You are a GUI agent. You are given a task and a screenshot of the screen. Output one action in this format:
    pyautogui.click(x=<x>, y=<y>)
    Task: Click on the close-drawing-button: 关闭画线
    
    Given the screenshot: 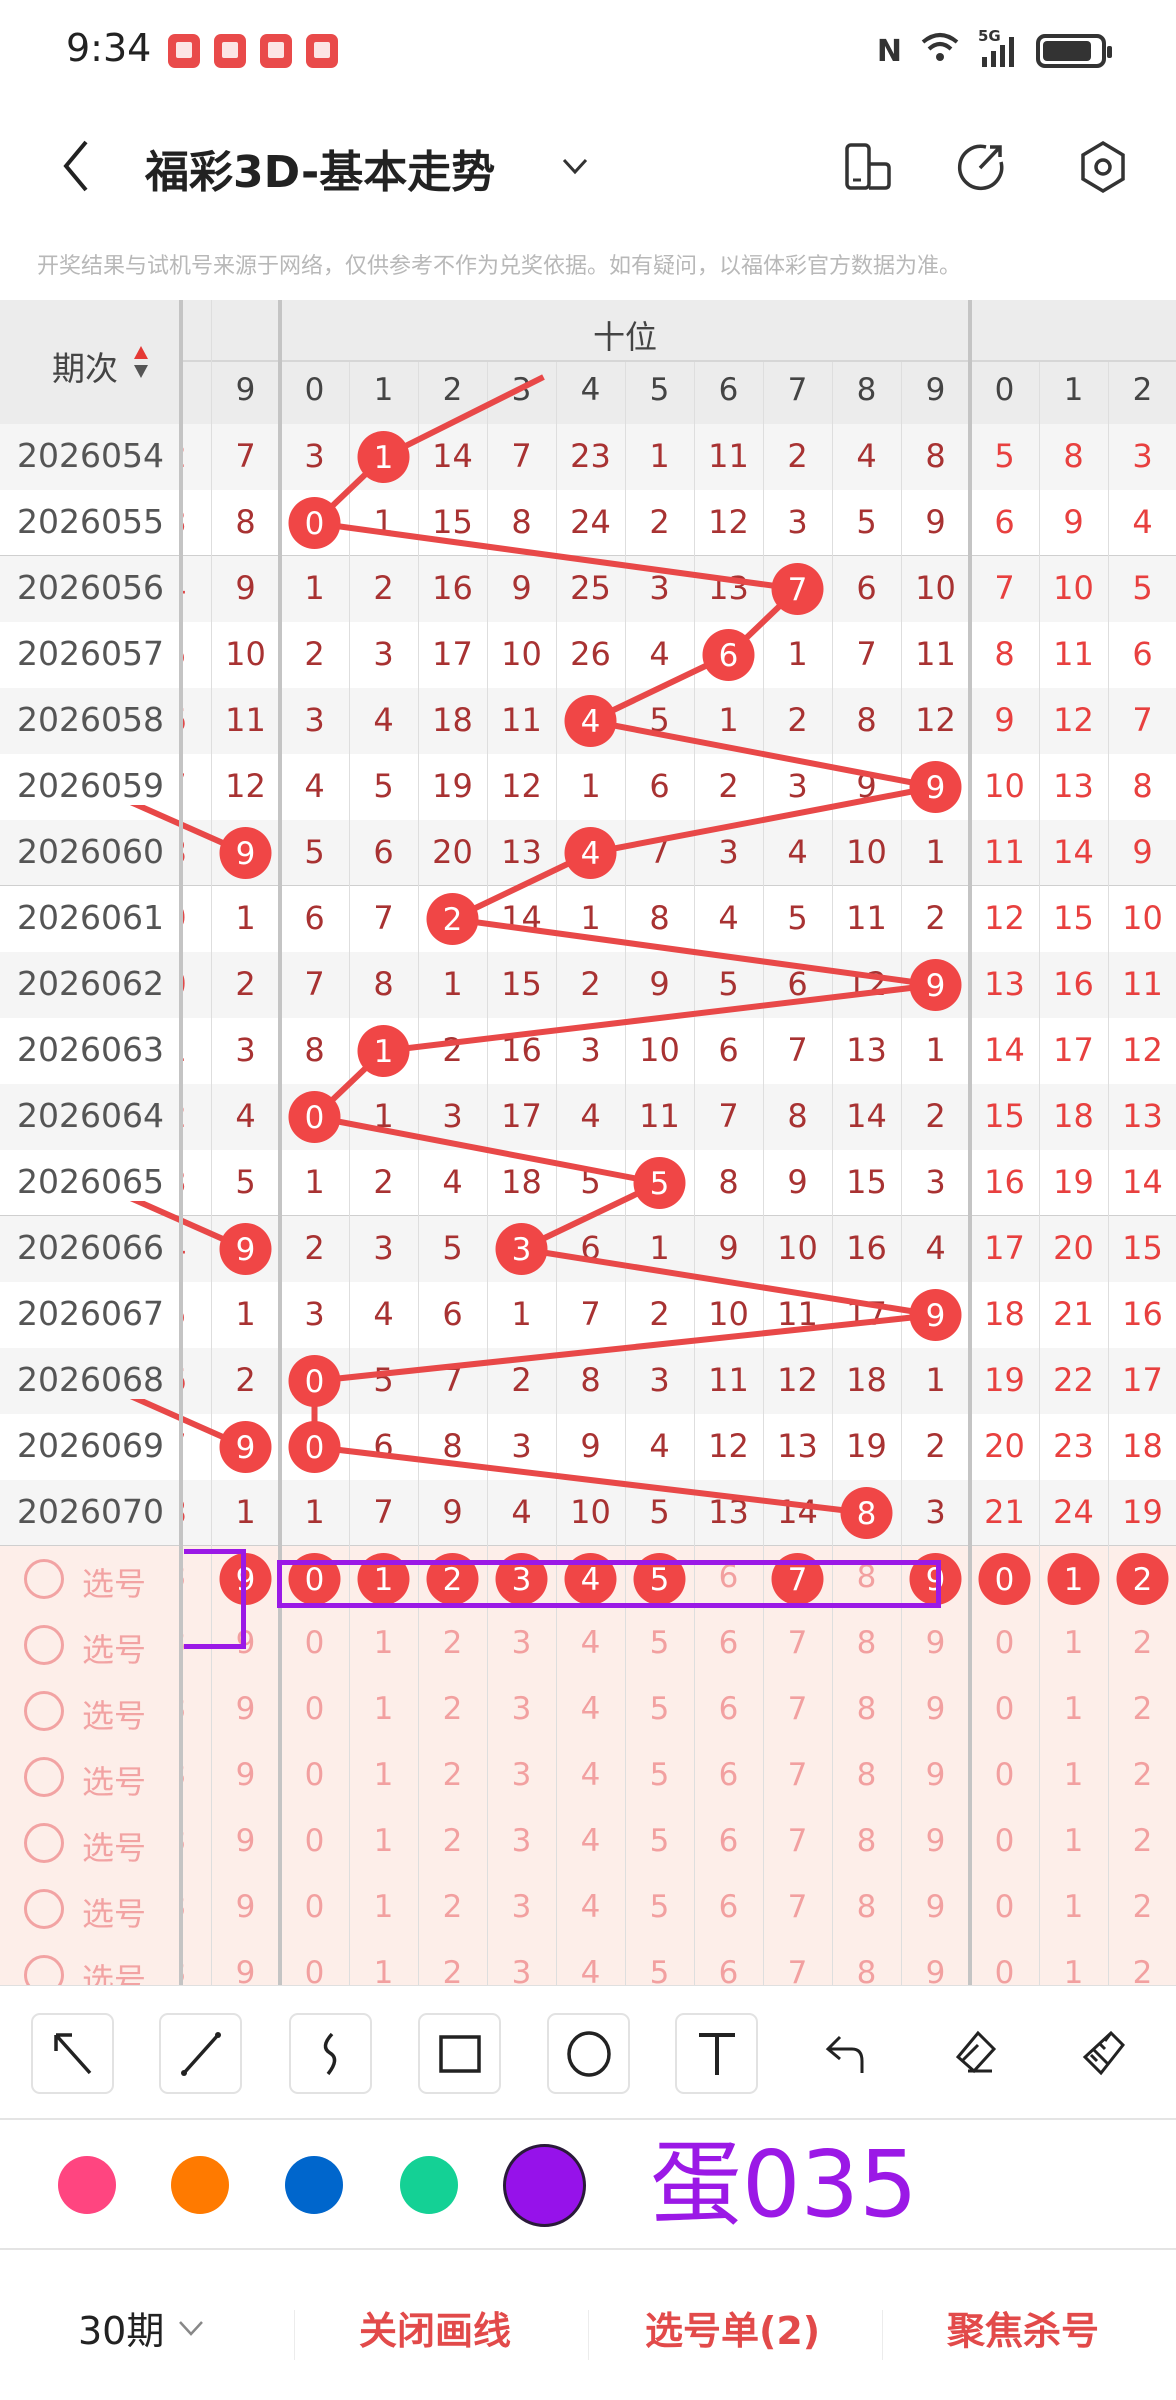 What is the action you would take?
    pyautogui.click(x=435, y=2331)
    